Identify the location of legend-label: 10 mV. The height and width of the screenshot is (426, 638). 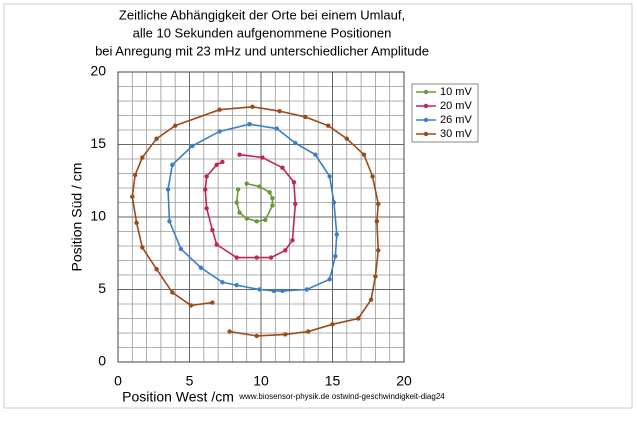
(456, 92).